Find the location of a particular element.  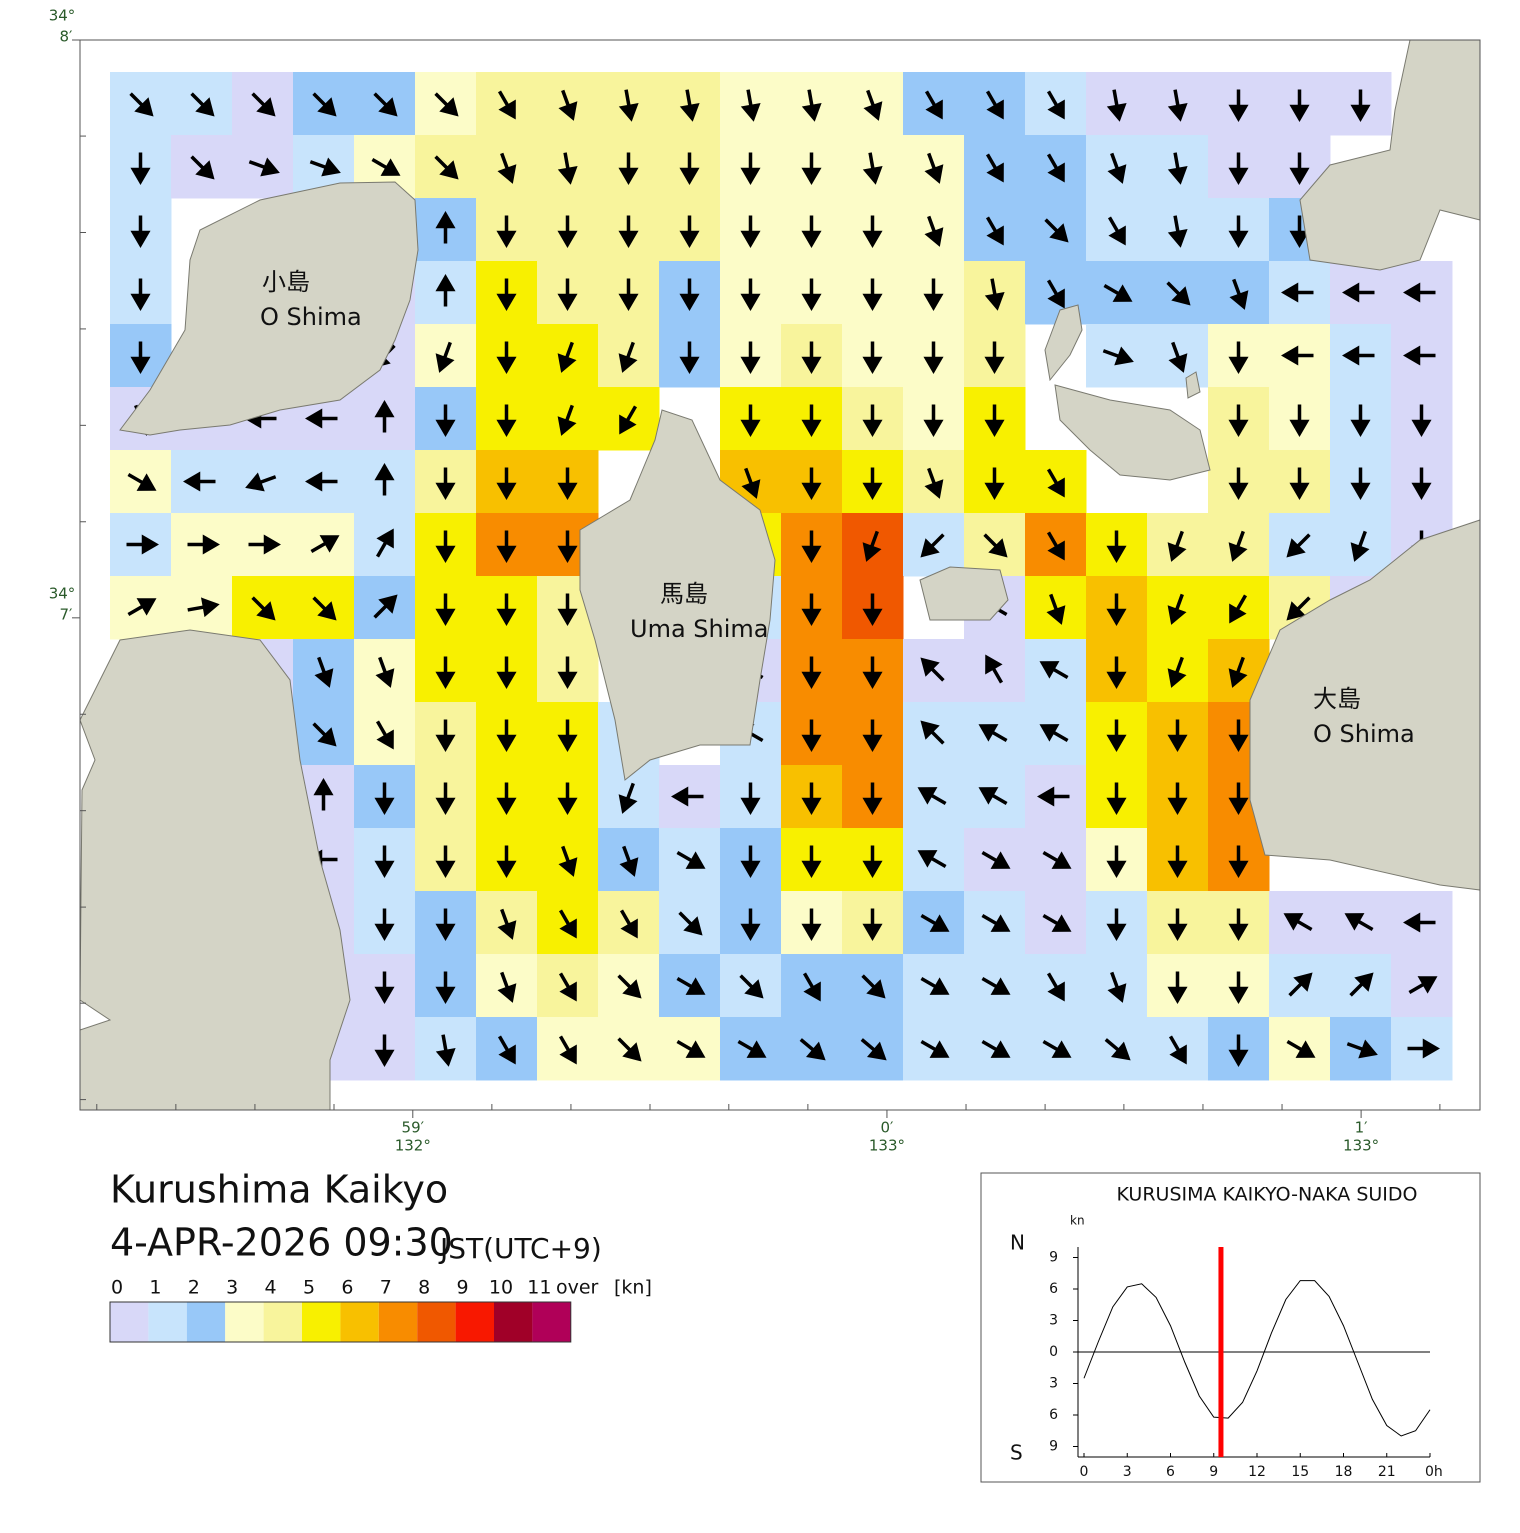

y-tick-label: 6 is located at coordinates (1053, 1289).